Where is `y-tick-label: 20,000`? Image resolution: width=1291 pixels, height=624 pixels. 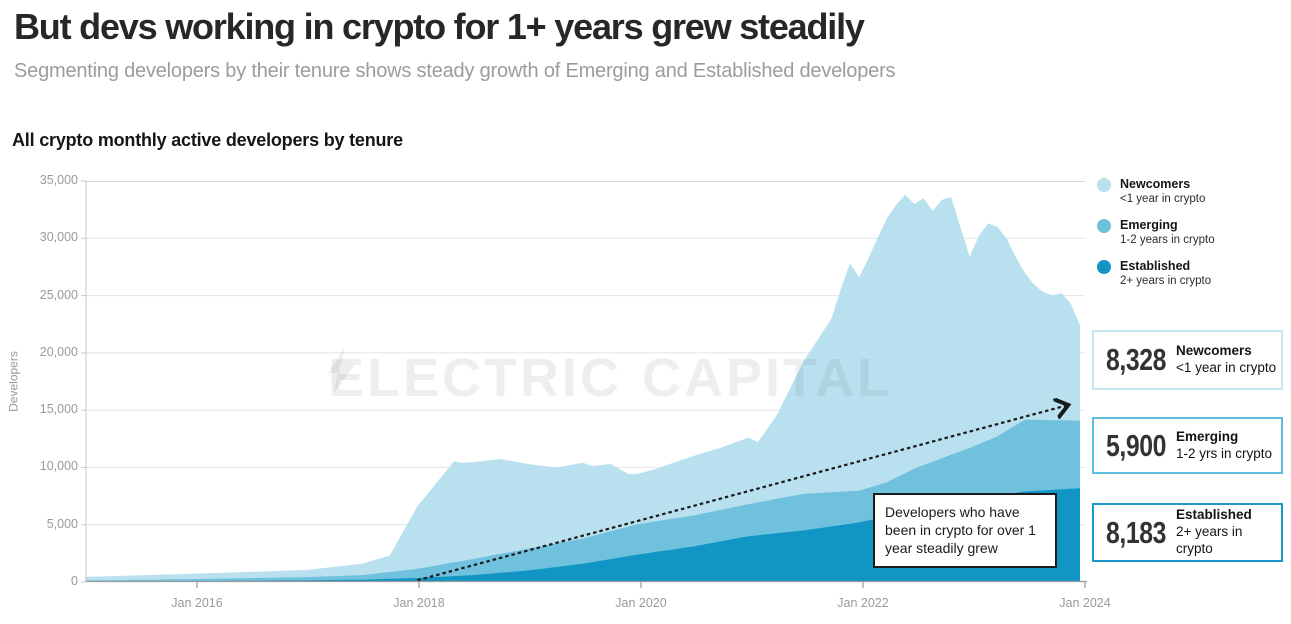
y-tick-label: 20,000 is located at coordinates (58, 351).